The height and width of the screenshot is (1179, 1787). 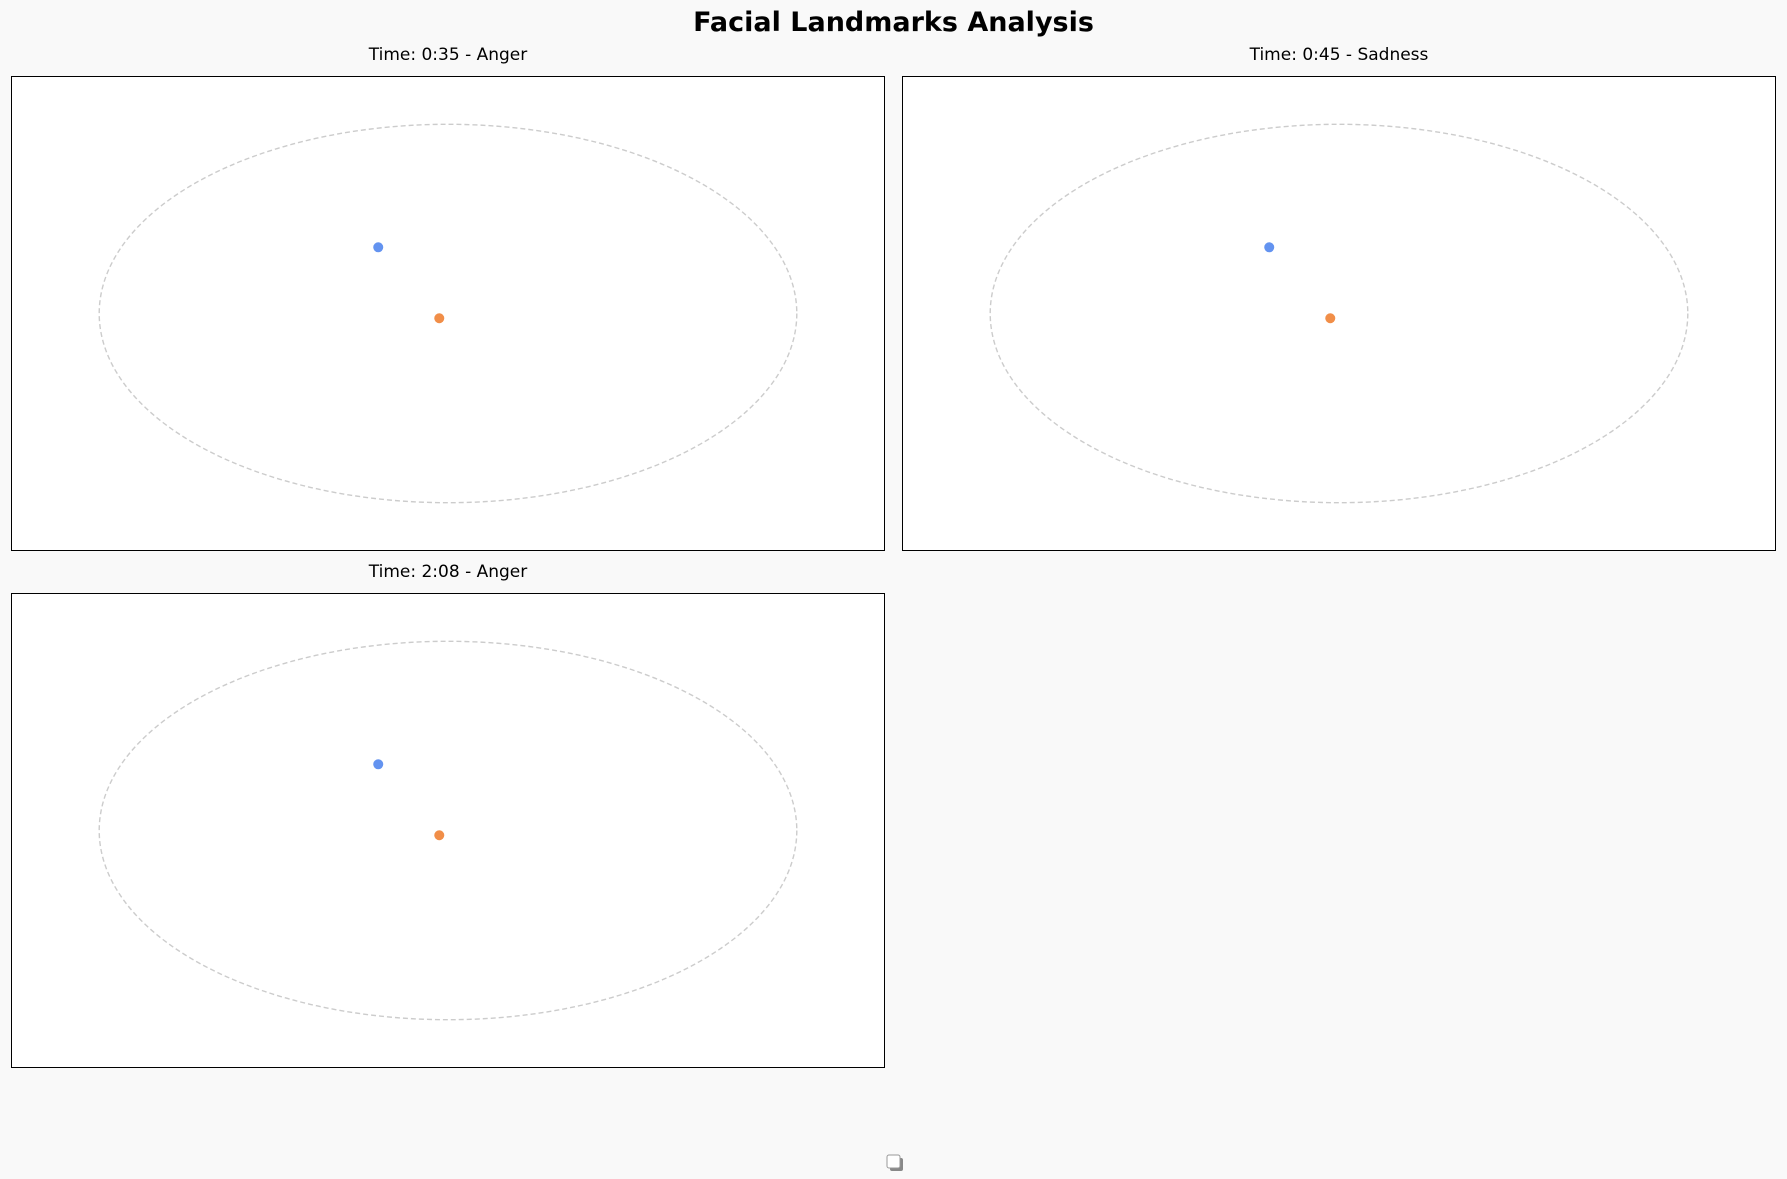 I want to click on chart-title: Facial Landmarks Analysis, so click(x=893, y=22).